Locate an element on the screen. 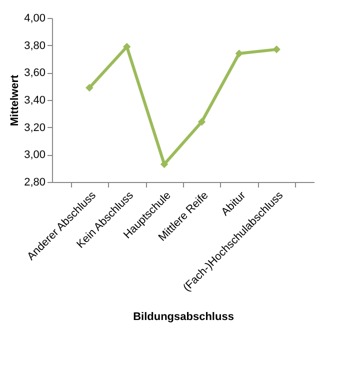 This screenshot has width=350, height=369. x-axis-title: Bildungsabschluss is located at coordinates (183, 317).